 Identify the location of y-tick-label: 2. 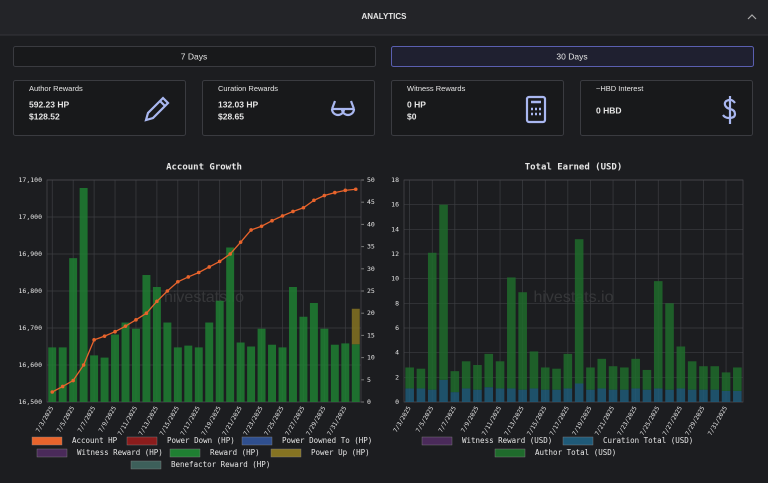
(397, 377).